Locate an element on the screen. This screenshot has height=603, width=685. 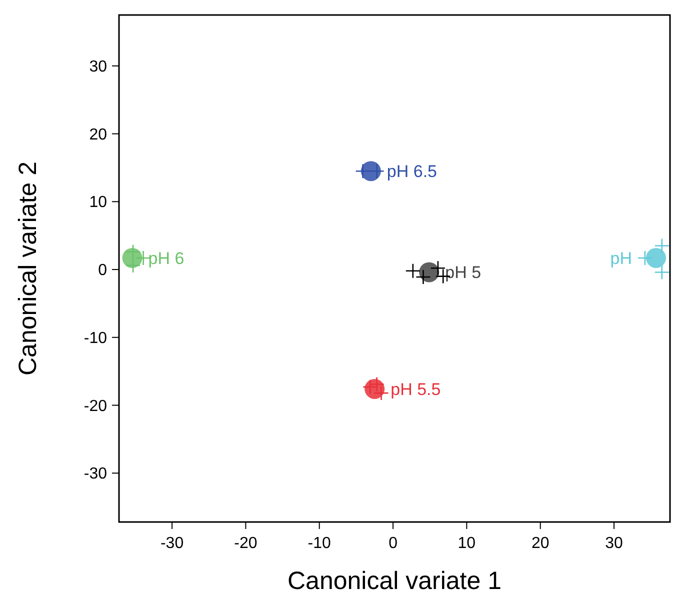
x-tick-label: 20 is located at coordinates (540, 543).